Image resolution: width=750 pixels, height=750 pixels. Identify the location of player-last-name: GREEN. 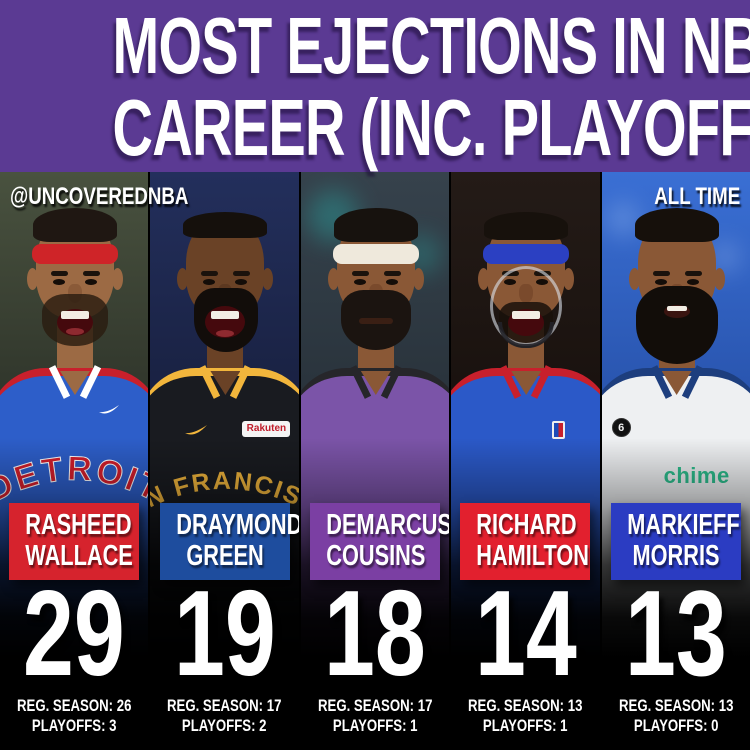
(224, 556).